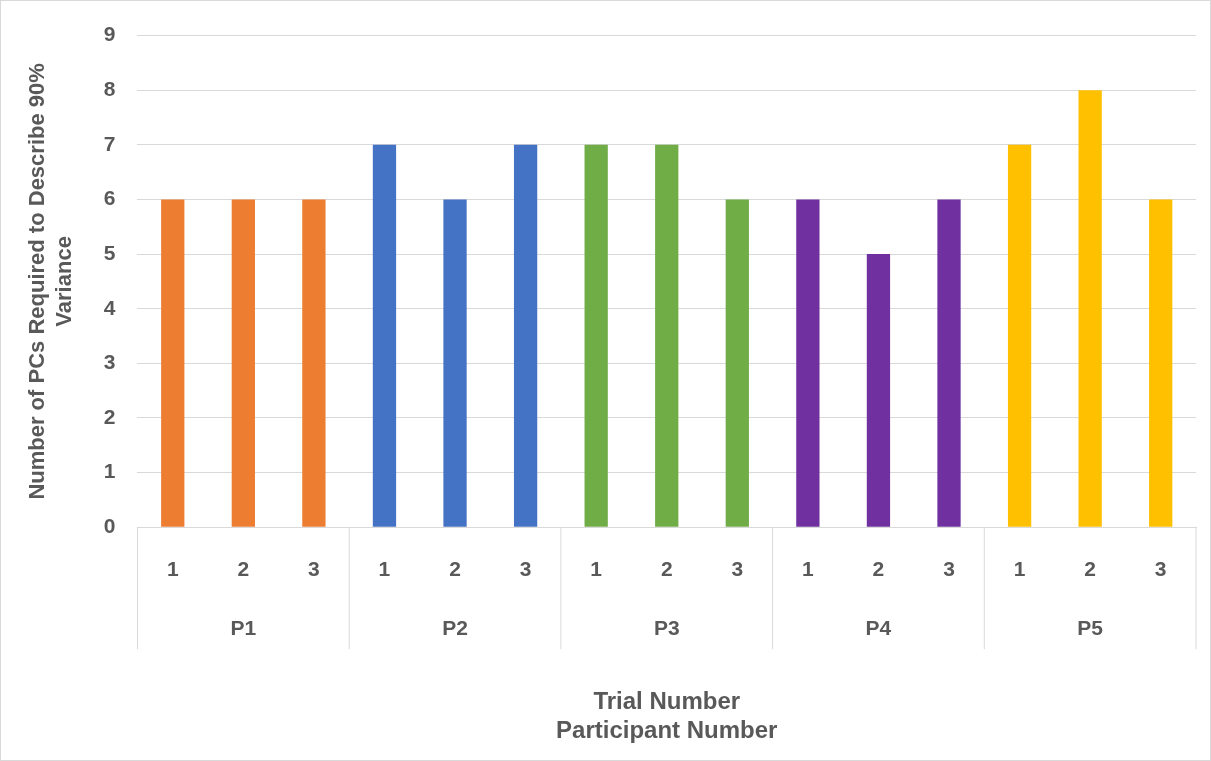 The height and width of the screenshot is (761, 1211). I want to click on text: P3, so click(666, 627).